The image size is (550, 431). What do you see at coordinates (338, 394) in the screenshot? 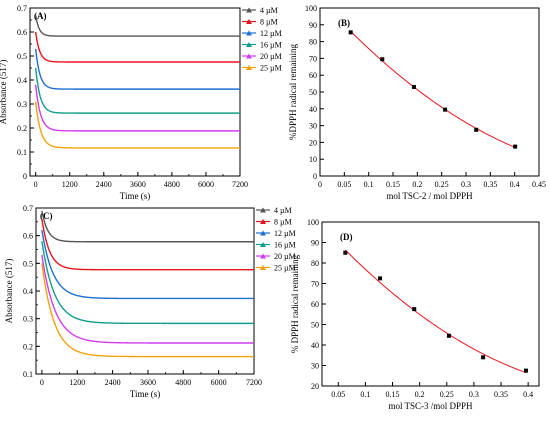
I see `x-tick-label: 0.05` at bounding box center [338, 394].